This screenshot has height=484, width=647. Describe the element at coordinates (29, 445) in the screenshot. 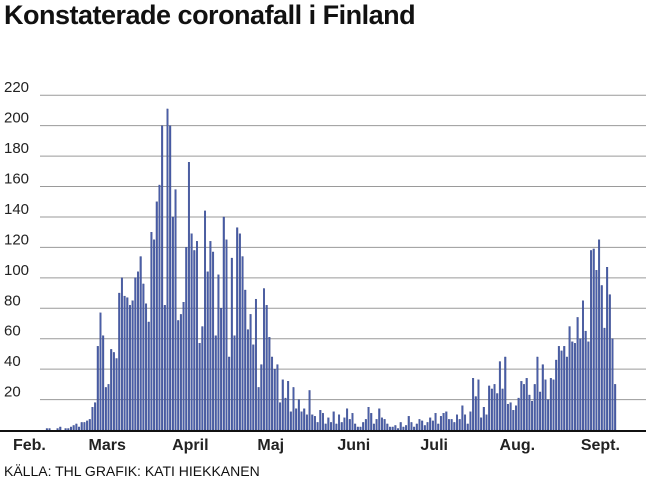

I see `x-tick-label: Feb.` at that location.